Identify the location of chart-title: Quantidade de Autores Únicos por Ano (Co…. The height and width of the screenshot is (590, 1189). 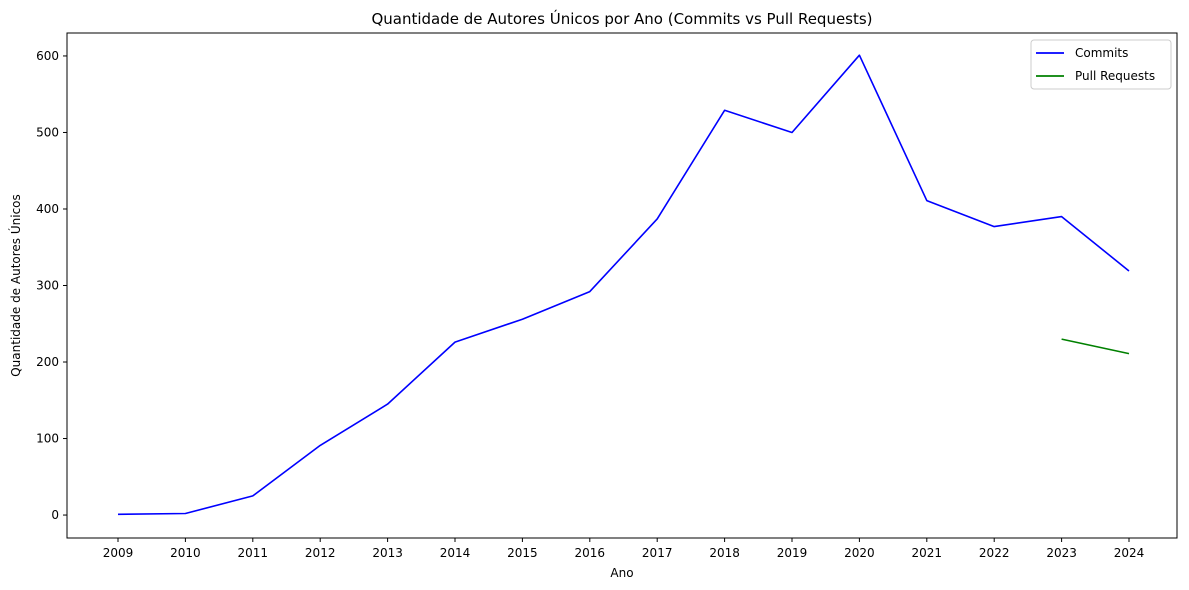
(621, 18).